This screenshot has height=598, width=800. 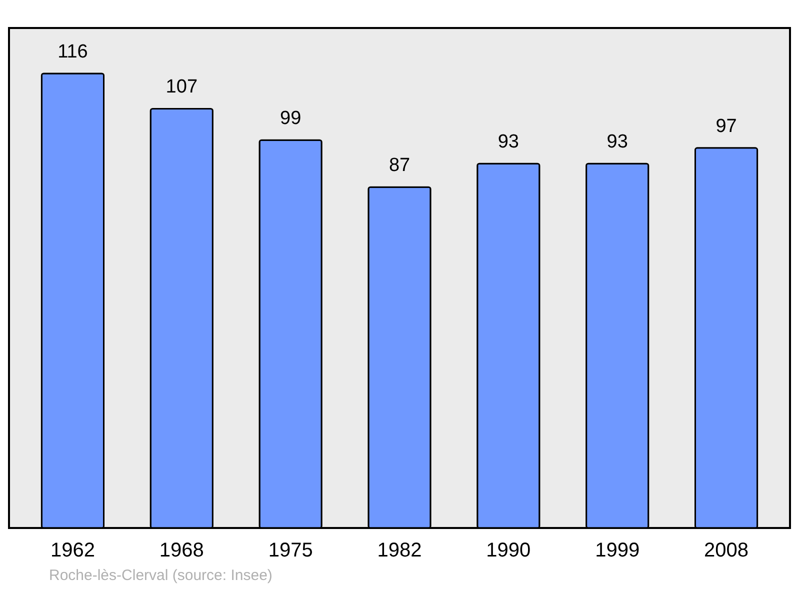 What do you see at coordinates (73, 51) in the screenshot?
I see `data-label: 116` at bounding box center [73, 51].